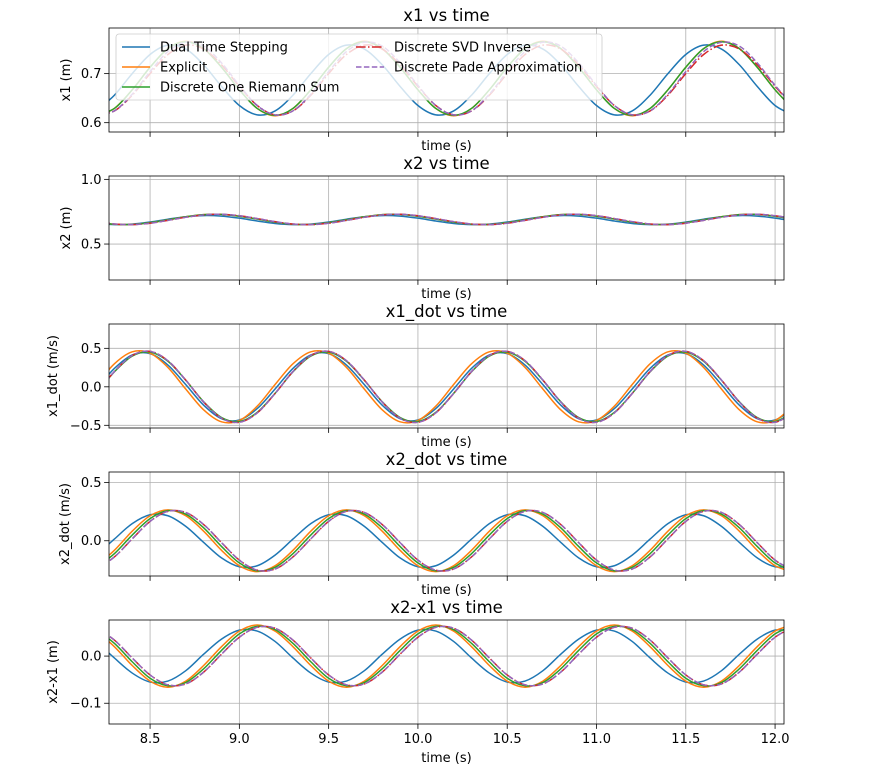 This screenshot has height=778, width=871. What do you see at coordinates (66, 80) in the screenshot?
I see `y-axis-label: x1 (m)` at bounding box center [66, 80].